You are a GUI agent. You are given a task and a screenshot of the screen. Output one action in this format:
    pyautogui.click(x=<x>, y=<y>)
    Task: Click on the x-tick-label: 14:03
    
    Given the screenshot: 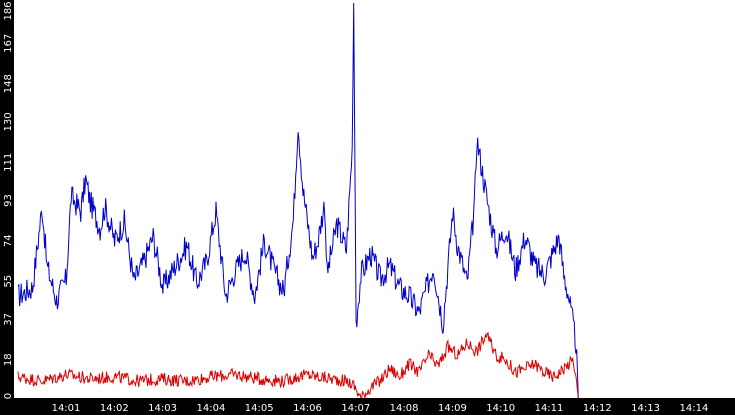 What is the action you would take?
    pyautogui.click(x=162, y=408)
    